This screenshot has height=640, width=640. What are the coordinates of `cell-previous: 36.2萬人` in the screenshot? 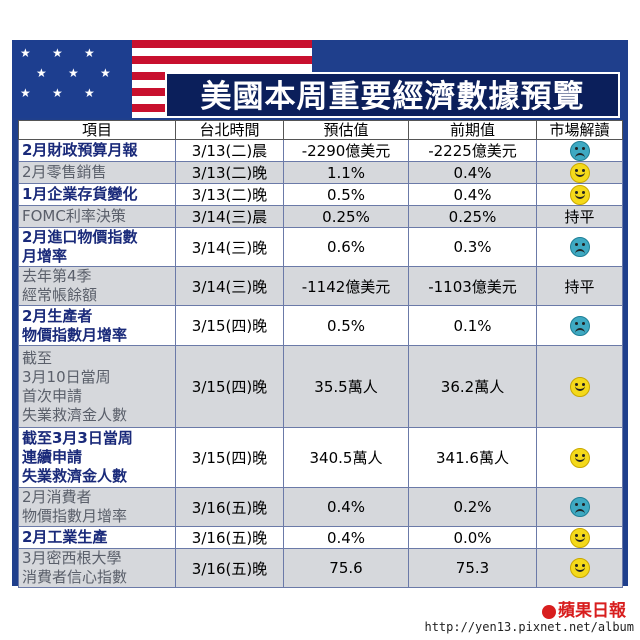 It's located at (472, 386).